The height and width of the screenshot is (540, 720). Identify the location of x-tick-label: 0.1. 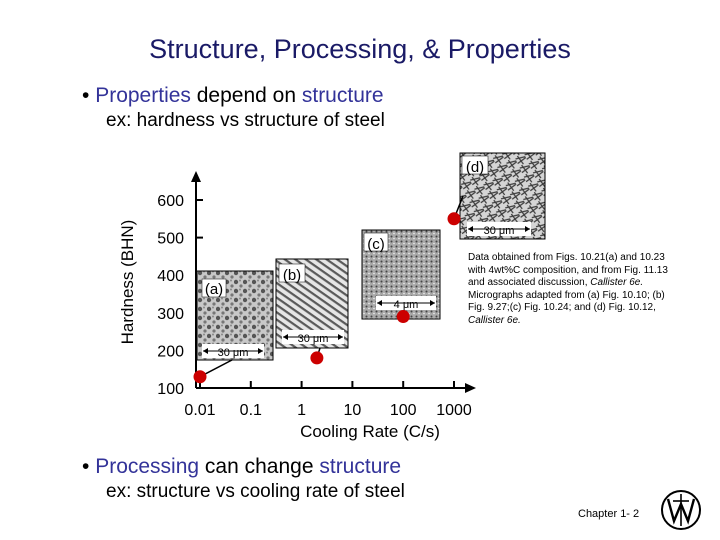
(251, 410).